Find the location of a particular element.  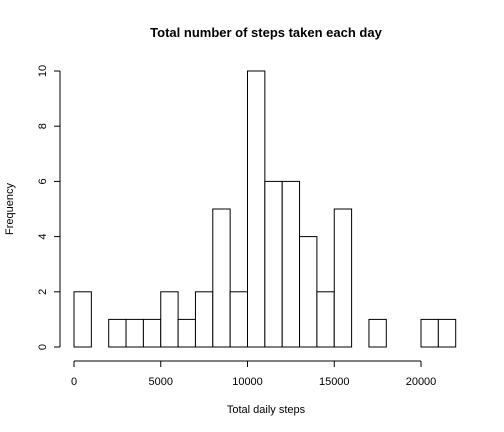

x-tick-label: 5000 is located at coordinates (161, 382).